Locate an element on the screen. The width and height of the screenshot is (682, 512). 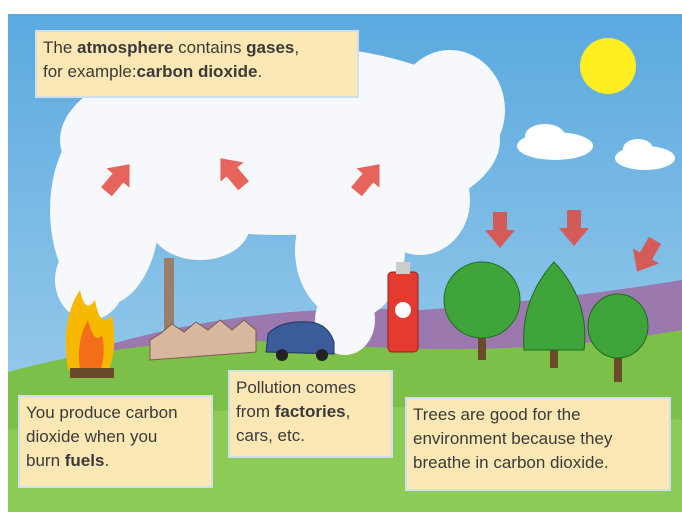
spray-can is located at coordinates (403, 307).